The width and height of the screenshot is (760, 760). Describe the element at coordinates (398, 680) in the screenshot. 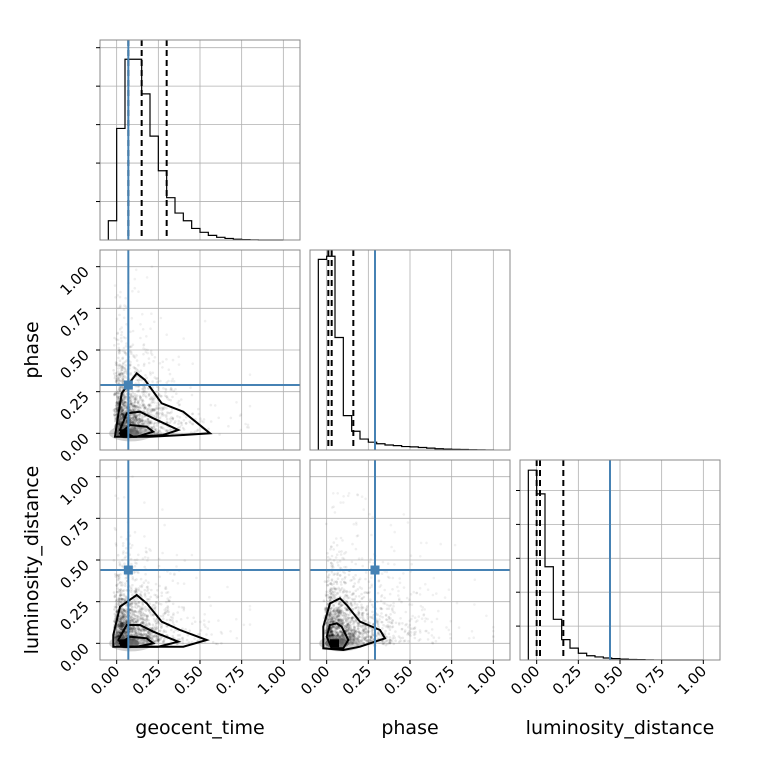

I see `x-tick-label-phase: 0.50` at that location.